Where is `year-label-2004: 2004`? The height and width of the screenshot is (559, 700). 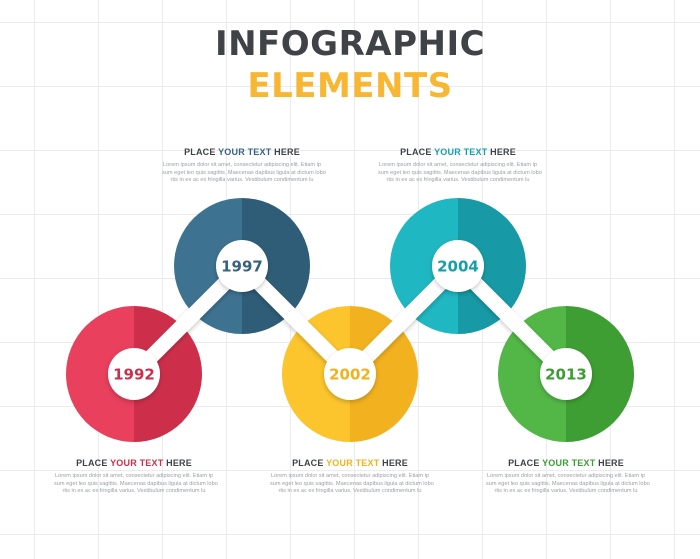
year-label-2004: 2004 is located at coordinates (458, 267).